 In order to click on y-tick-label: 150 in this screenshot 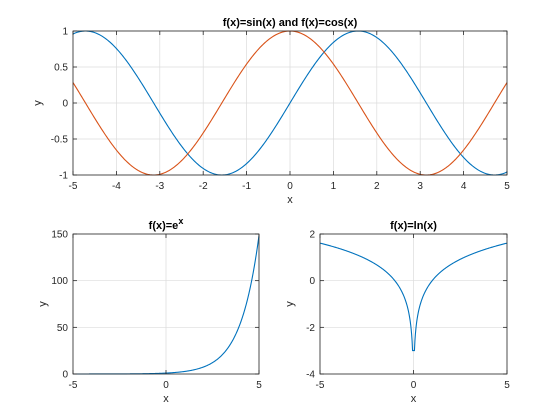, I will do `click(59, 235)`.